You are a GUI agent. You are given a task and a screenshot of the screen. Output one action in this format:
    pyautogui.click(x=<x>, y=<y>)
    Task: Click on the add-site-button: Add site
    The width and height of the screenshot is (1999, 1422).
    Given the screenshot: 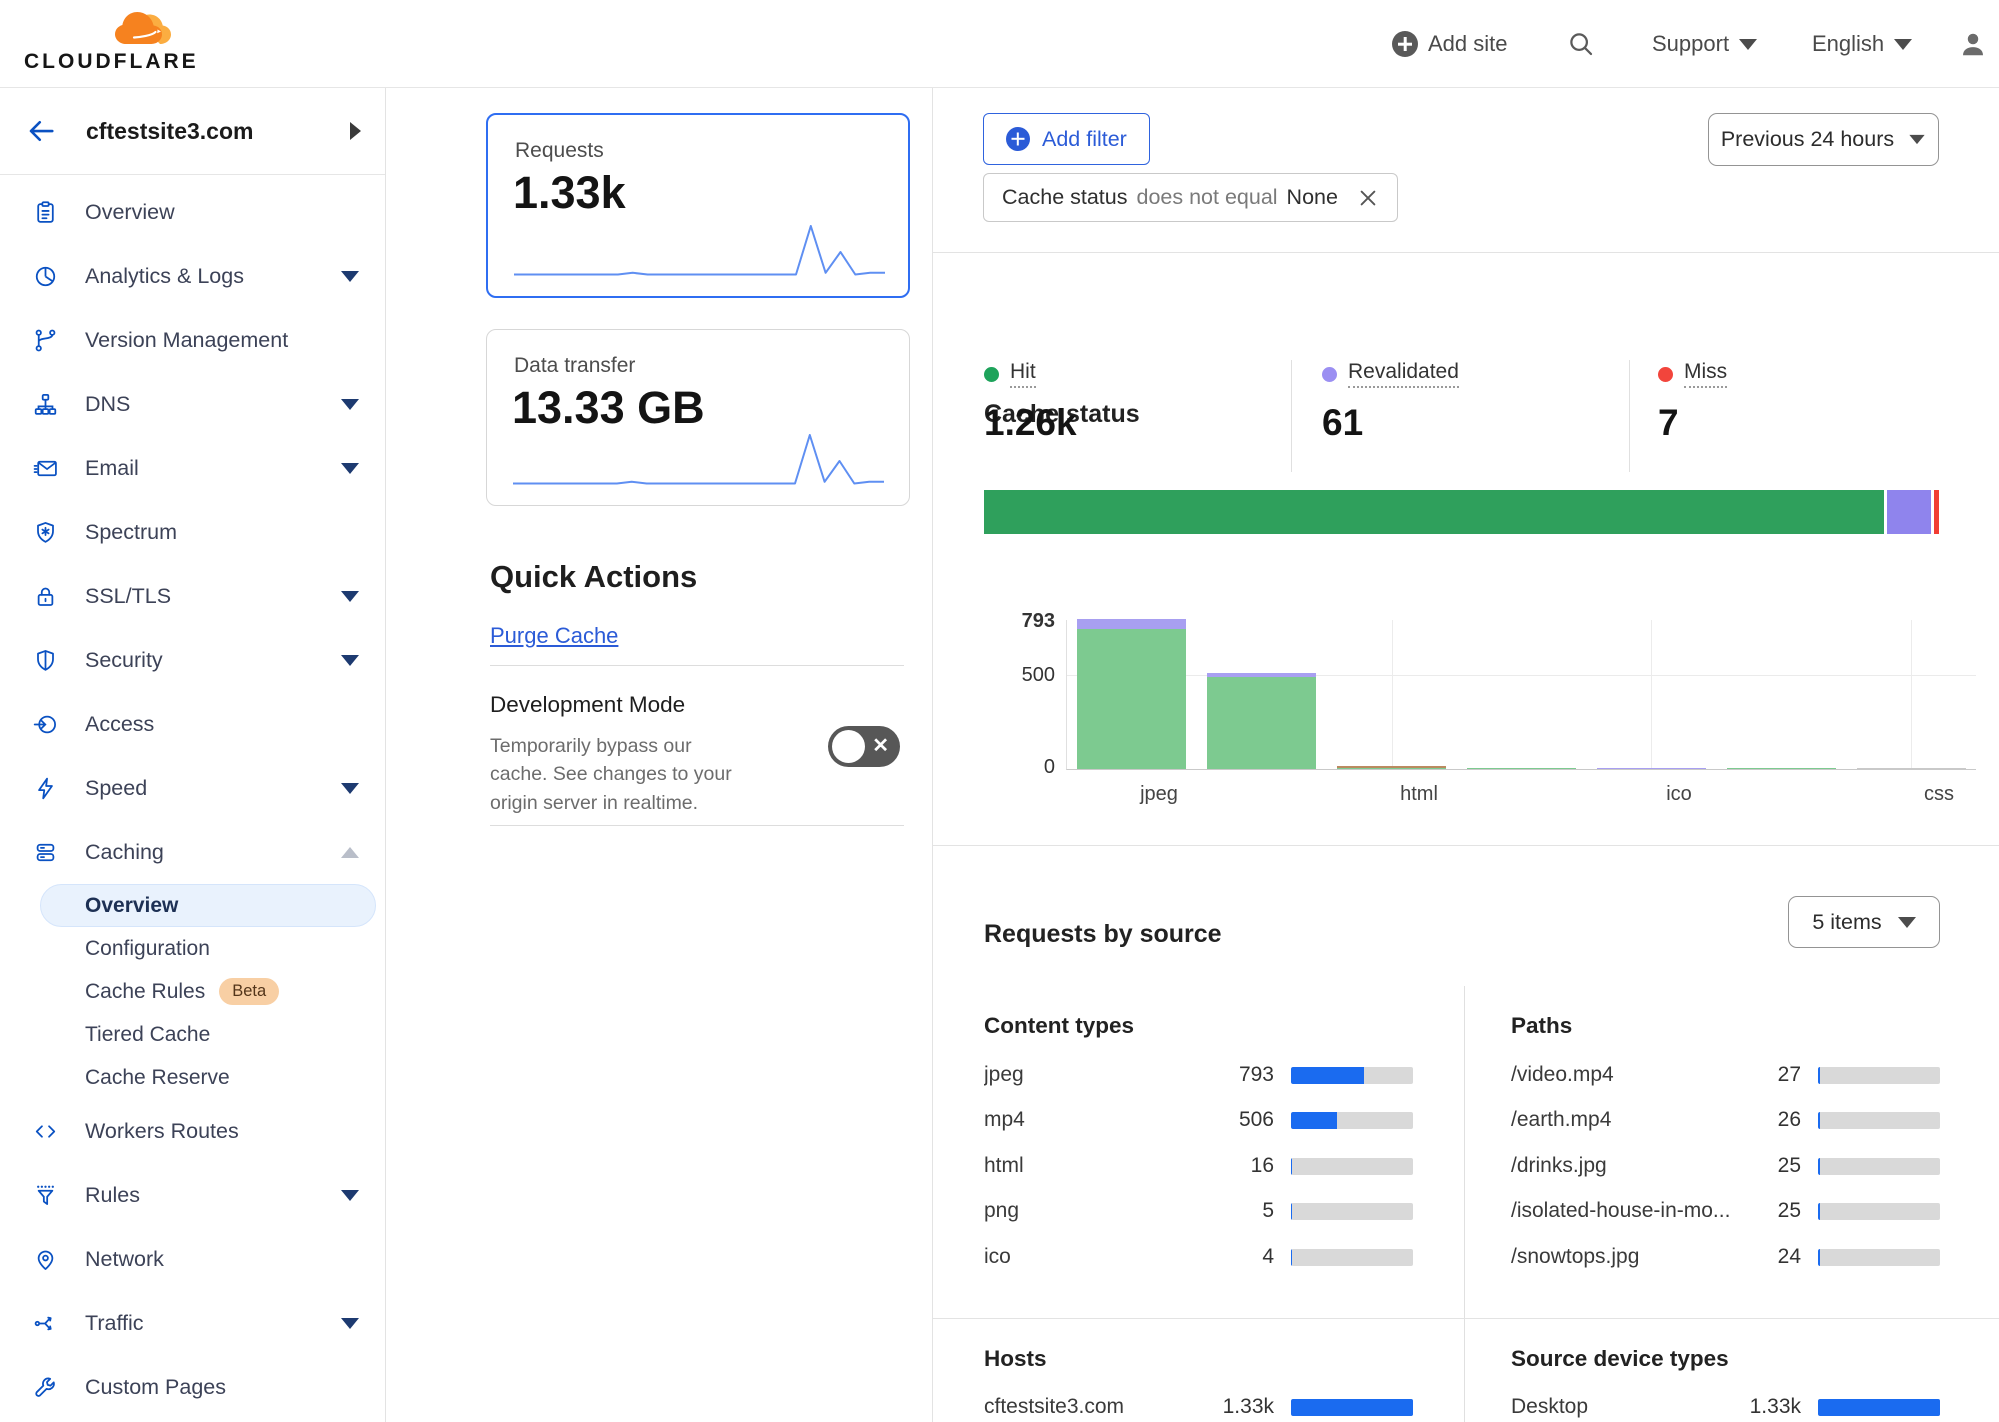 What is the action you would take?
    pyautogui.click(x=1450, y=44)
    